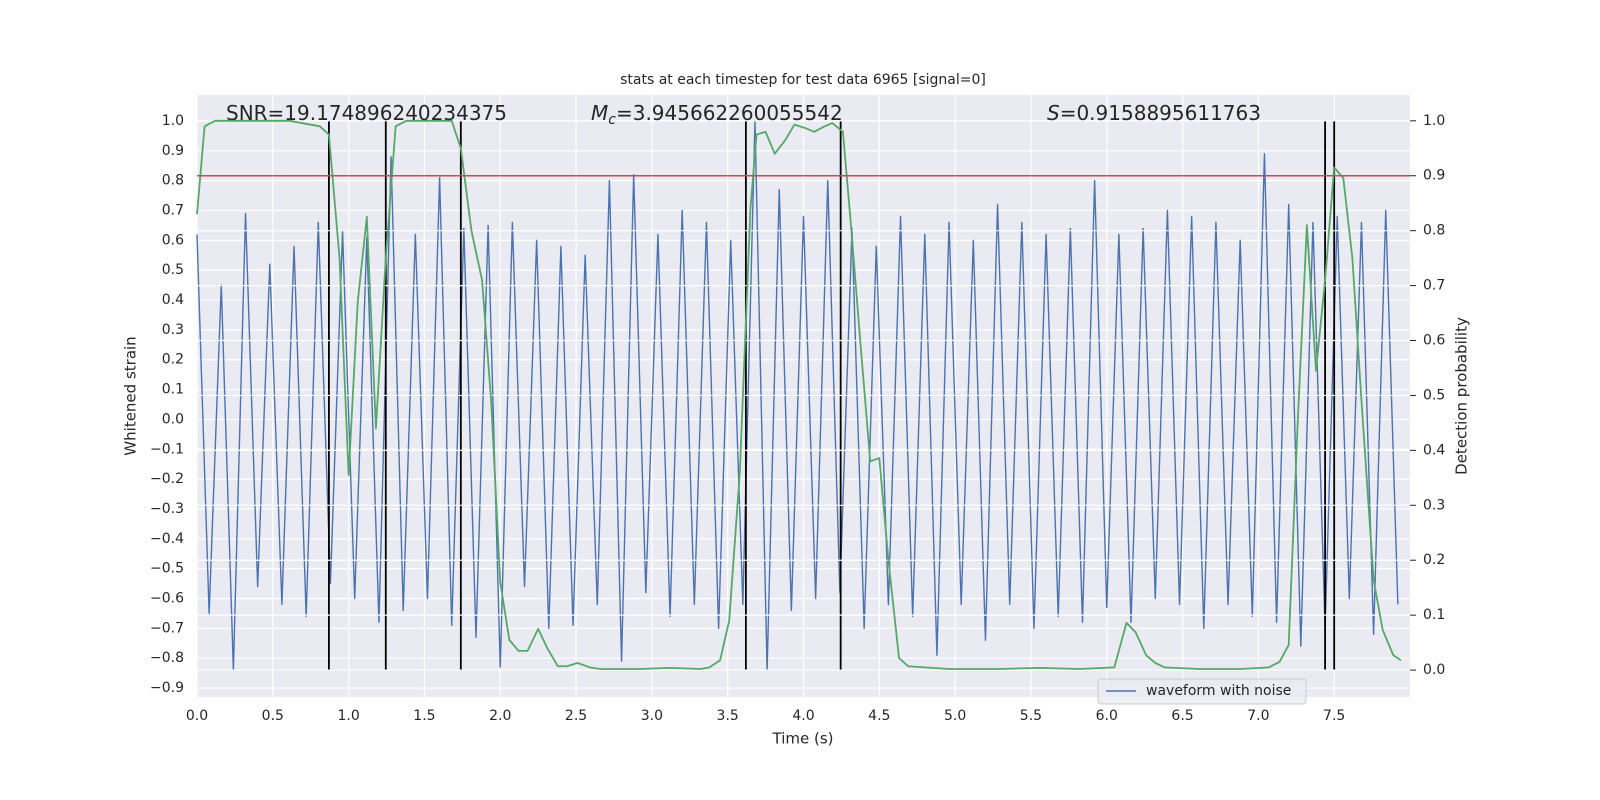 This screenshot has width=1600, height=800. What do you see at coordinates (955, 716) in the screenshot?
I see `x-tick-label: 5.0` at bounding box center [955, 716].